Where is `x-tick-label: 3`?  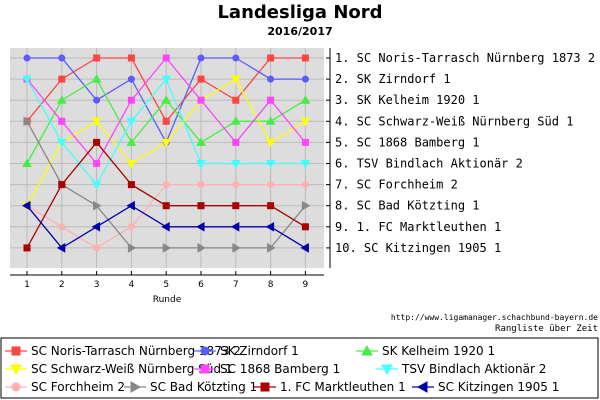 x-tick-label: 3 is located at coordinates (97, 285).